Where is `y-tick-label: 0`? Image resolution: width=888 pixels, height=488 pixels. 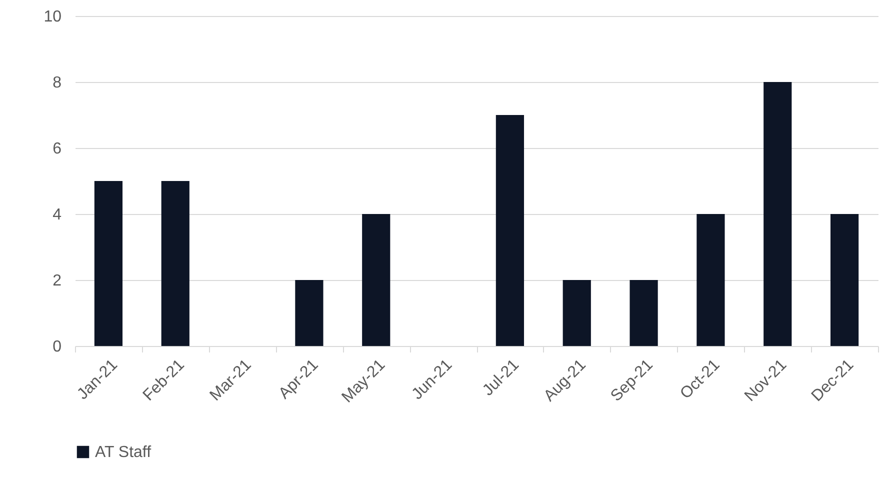 y-tick-label: 0 is located at coordinates (57, 347).